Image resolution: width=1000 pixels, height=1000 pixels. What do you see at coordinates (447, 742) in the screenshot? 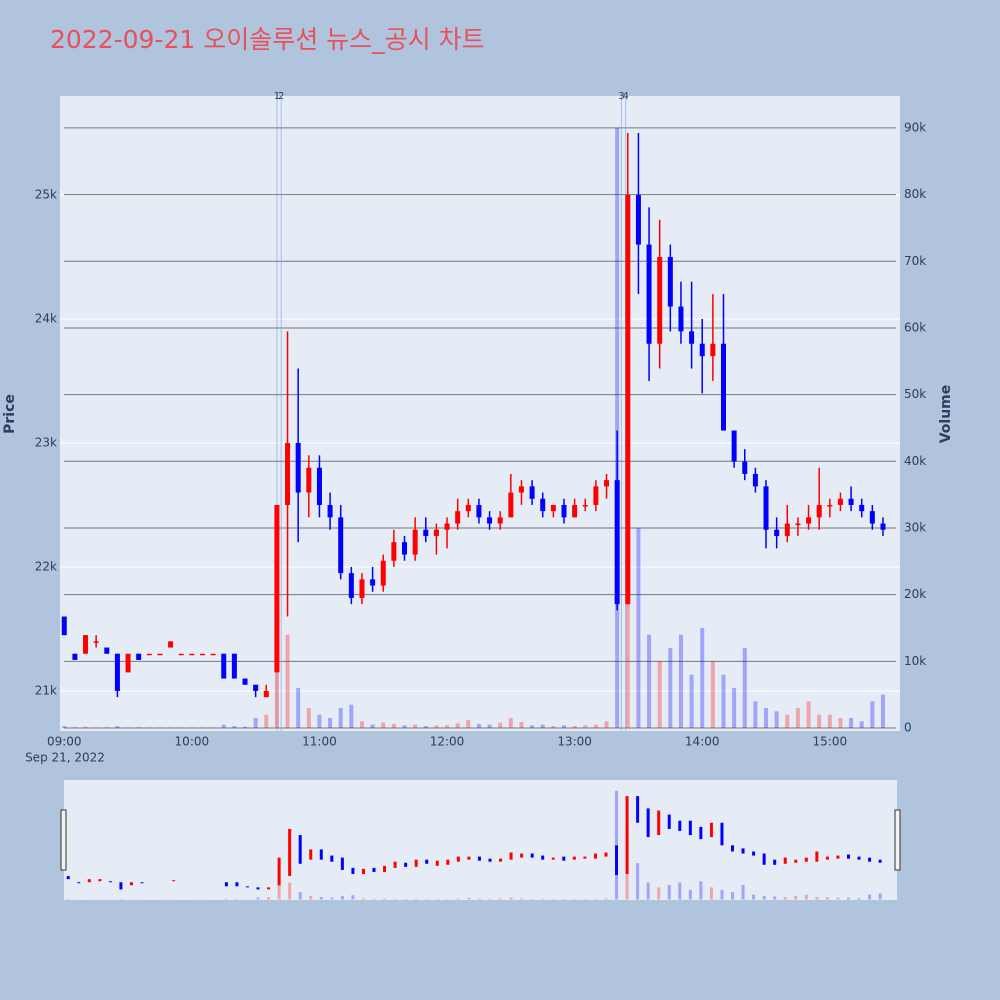
I see `x-tick-label: 12:00` at bounding box center [447, 742].